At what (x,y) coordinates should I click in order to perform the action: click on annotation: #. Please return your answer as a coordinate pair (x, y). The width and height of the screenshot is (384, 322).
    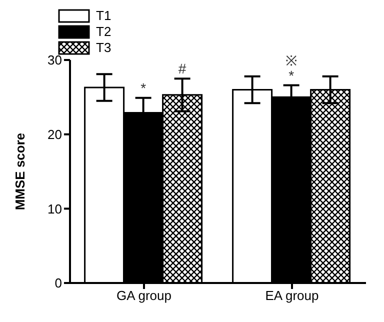
    Looking at the image, I should click on (182, 68).